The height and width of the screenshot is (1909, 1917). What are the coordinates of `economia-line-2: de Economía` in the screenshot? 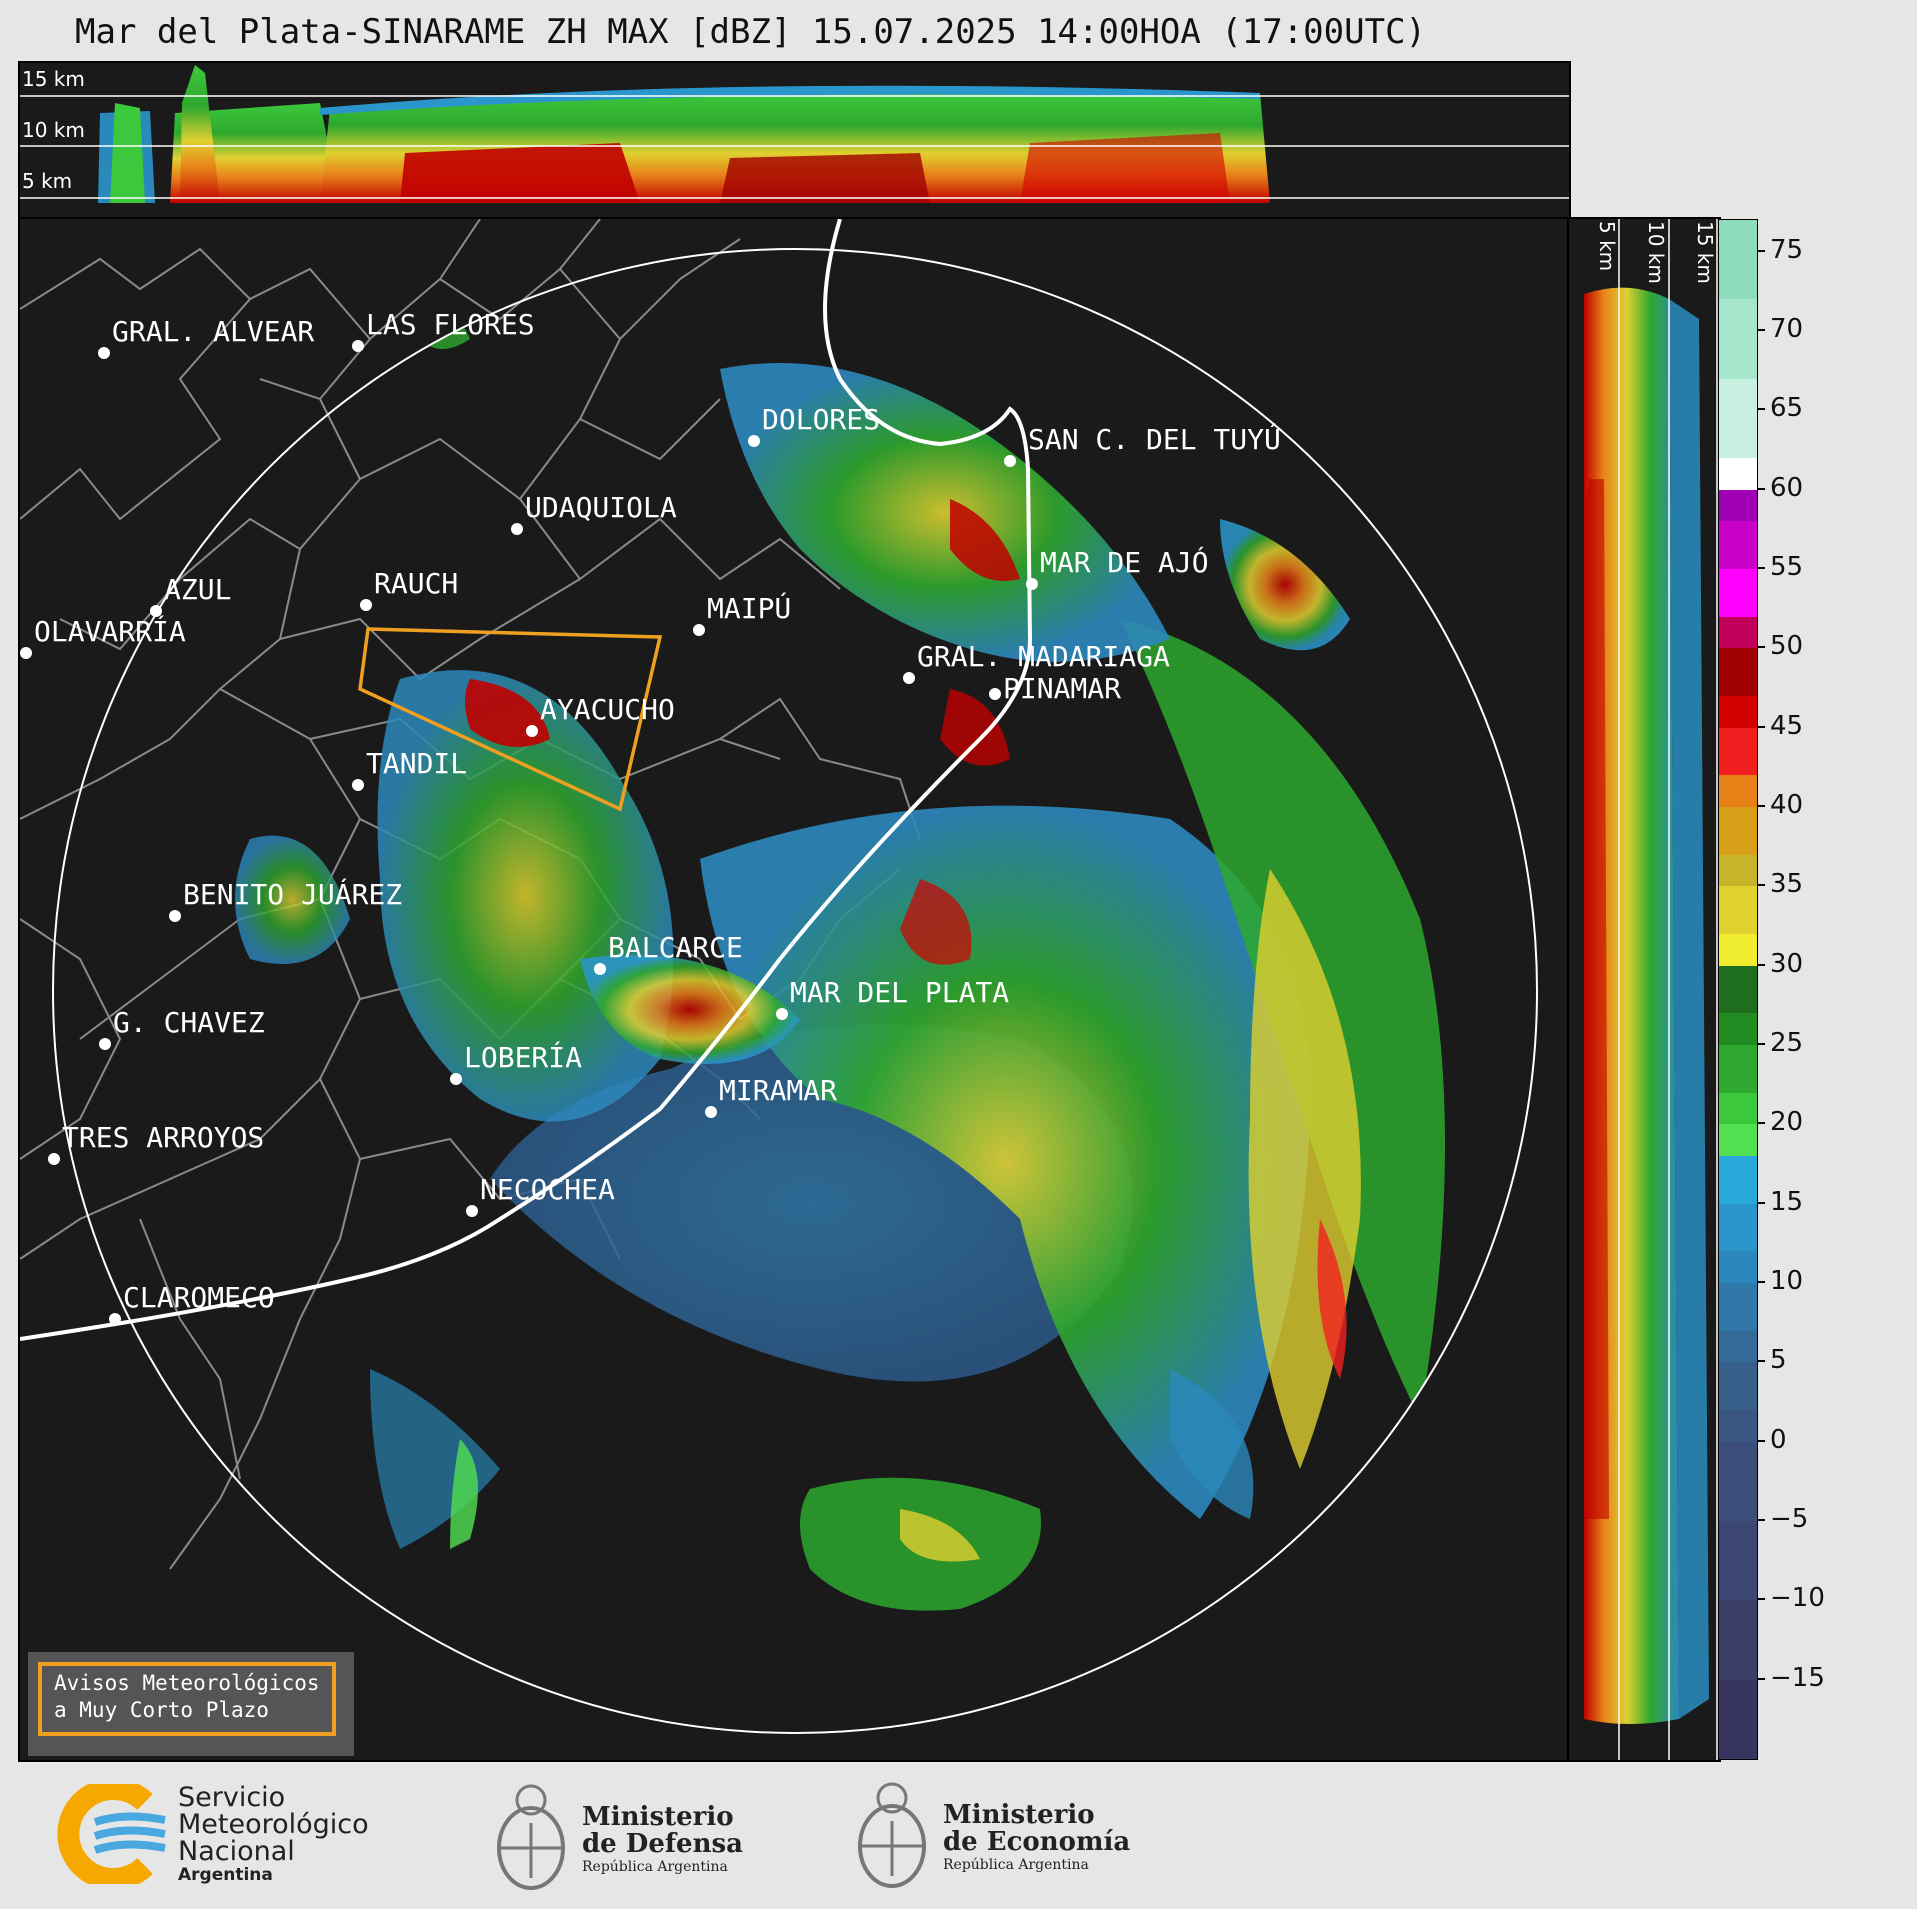 It's located at (1037, 1842).